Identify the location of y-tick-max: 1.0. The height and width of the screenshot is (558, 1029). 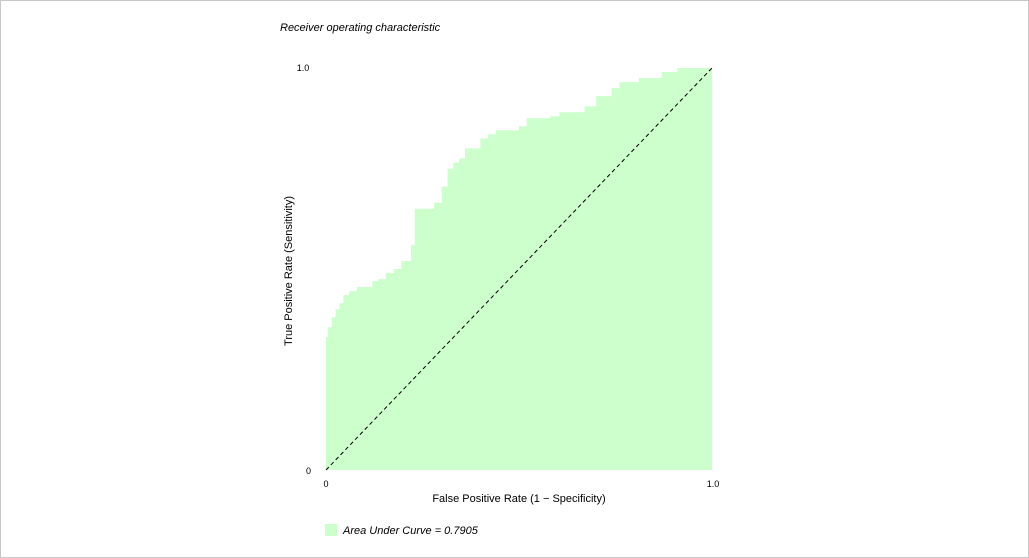
(303, 68).